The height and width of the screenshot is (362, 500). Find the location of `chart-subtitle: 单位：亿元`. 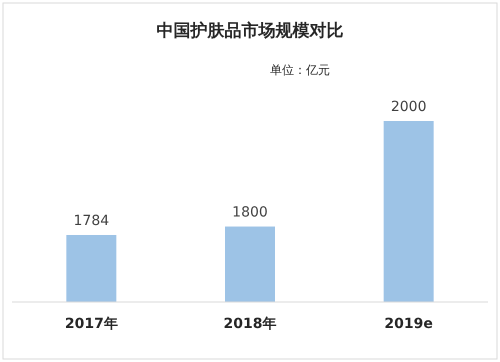

chart-subtitle: 单位：亿元 is located at coordinates (300, 70).